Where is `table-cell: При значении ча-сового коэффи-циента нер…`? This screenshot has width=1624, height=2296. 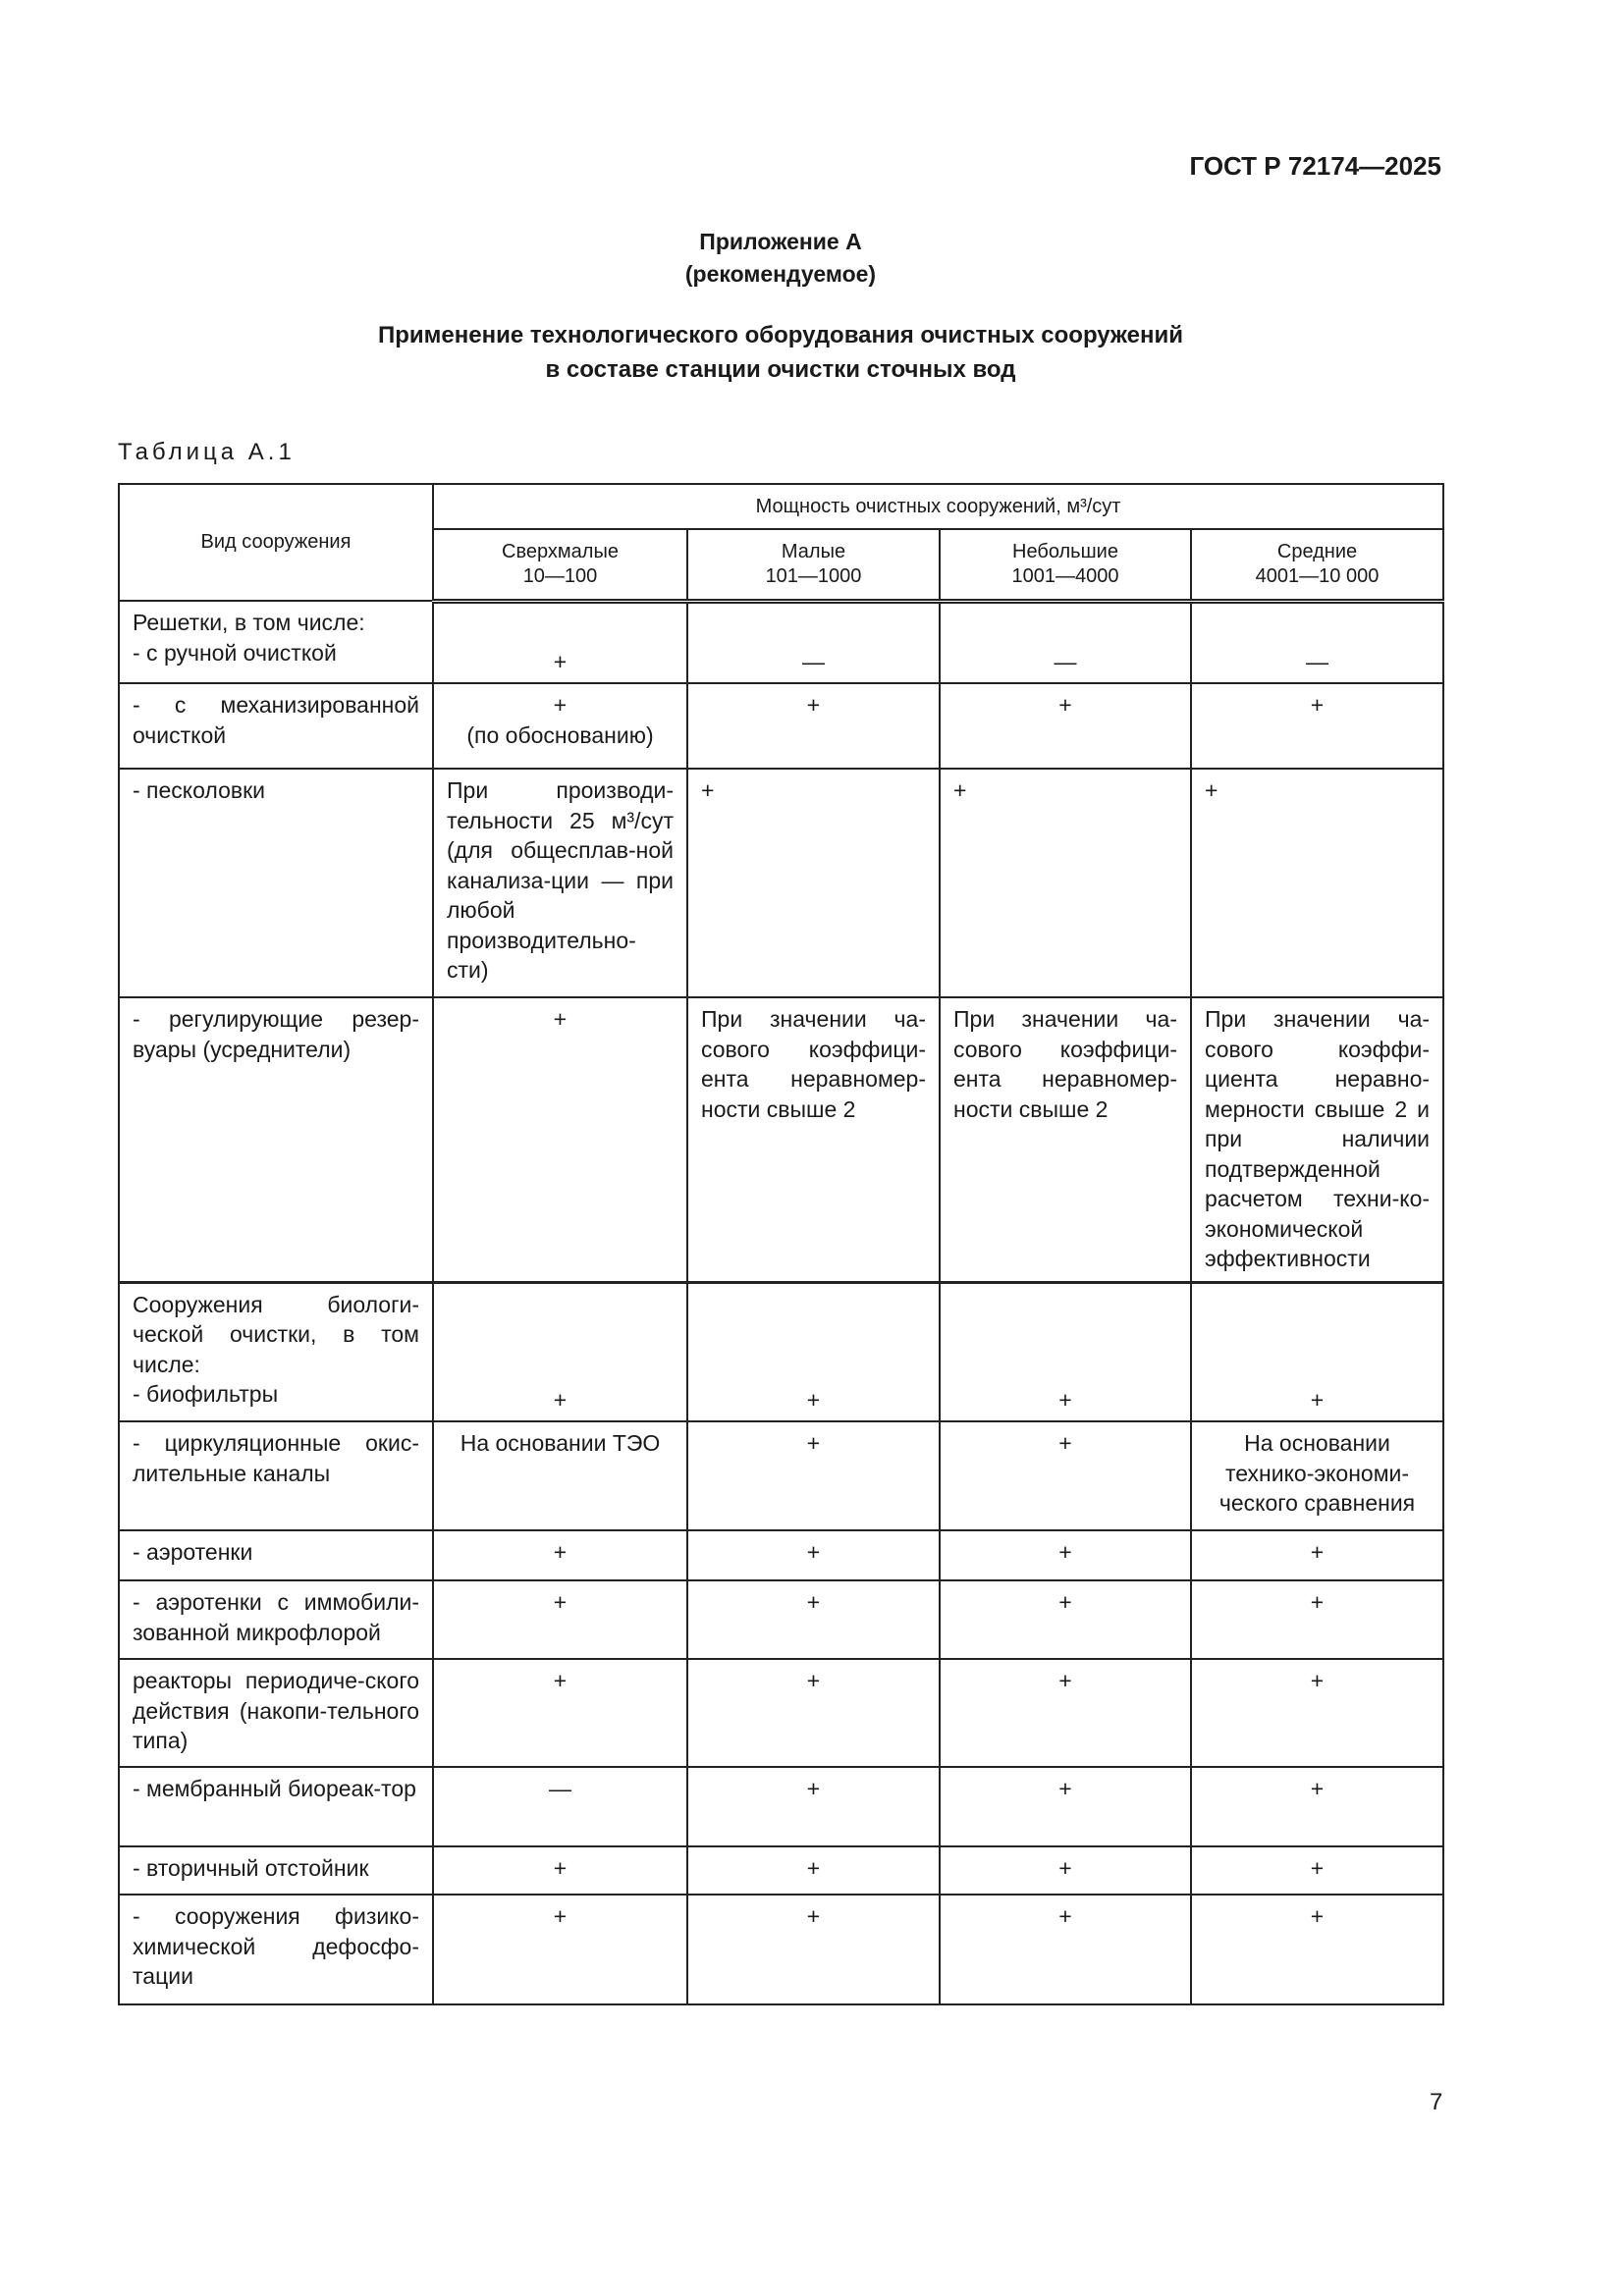
table-cell: При значении ча-сового коэффи-циента нер… is located at coordinates (1317, 1139).